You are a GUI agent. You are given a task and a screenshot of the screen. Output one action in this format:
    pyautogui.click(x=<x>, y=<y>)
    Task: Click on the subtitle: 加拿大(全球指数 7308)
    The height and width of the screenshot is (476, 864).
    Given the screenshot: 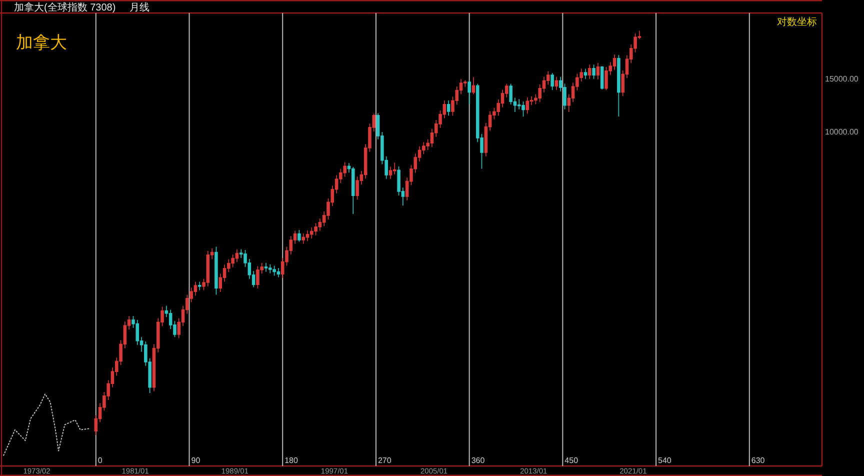 What is the action you would take?
    pyautogui.click(x=65, y=8)
    